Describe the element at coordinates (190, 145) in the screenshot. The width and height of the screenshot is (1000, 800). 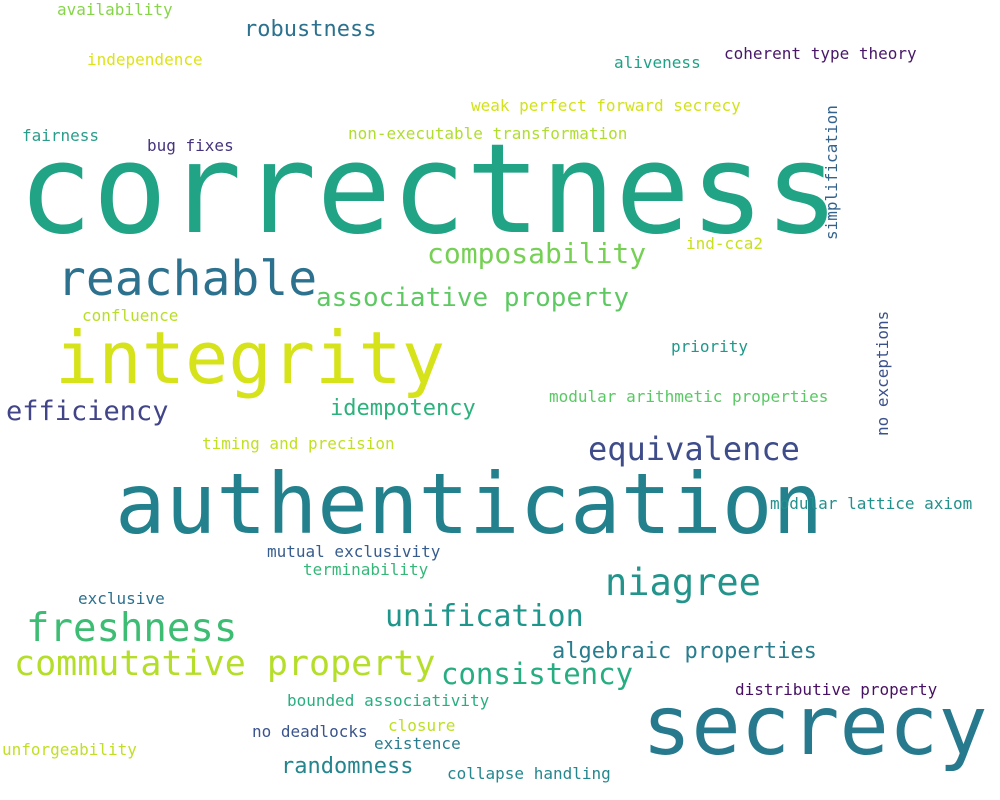
I see `word-bug-fixes: bug fixes` at that location.